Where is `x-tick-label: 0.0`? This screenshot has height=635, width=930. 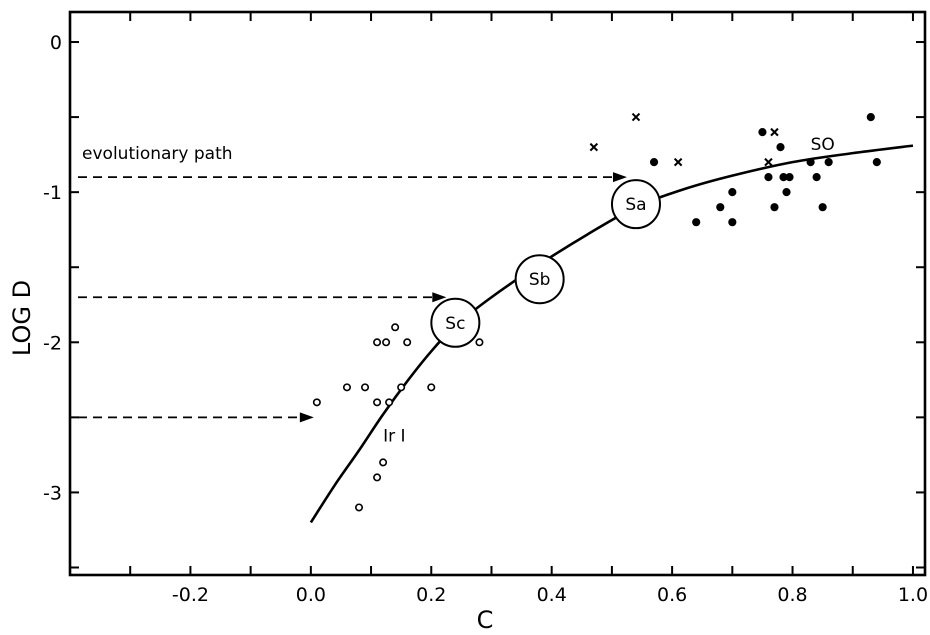 x-tick-label: 0.0 is located at coordinates (311, 595).